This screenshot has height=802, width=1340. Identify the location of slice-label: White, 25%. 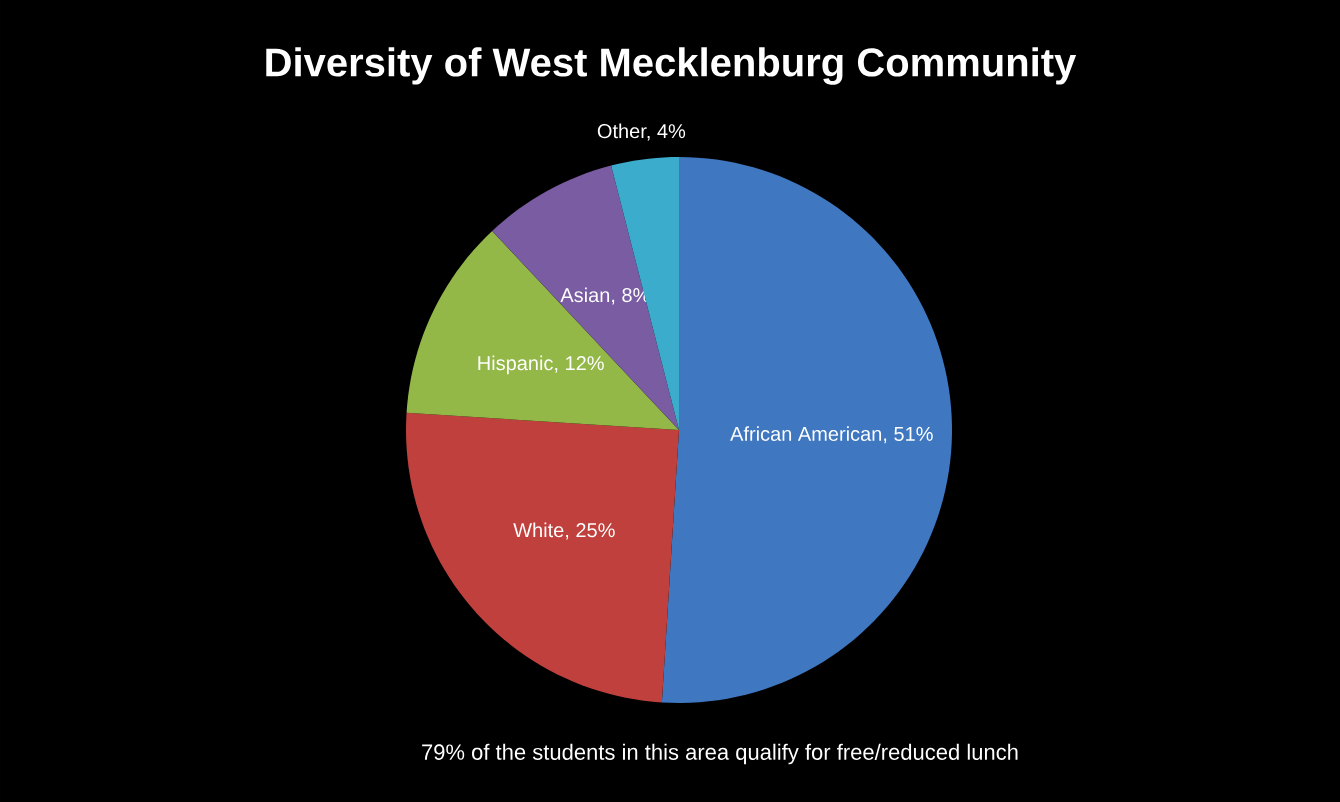
(564, 531).